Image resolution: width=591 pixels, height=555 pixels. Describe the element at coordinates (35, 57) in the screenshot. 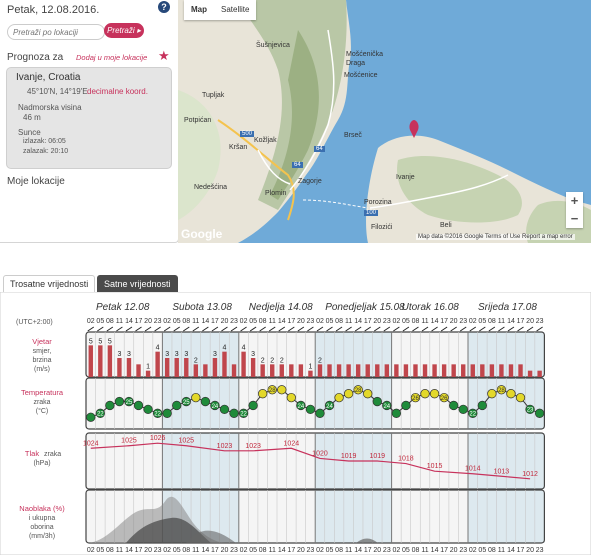

I see `forecast-label: Prognoza za` at that location.